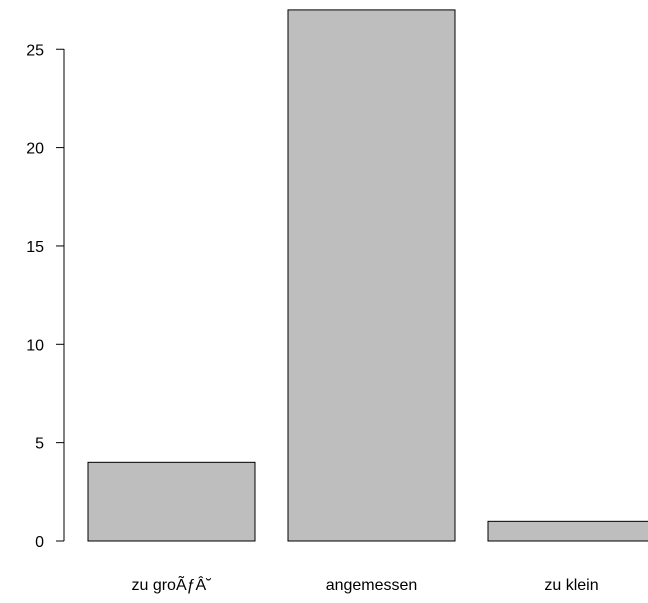 This screenshot has height=603, width=648. I want to click on y-tick-label: 20, so click(35, 149).